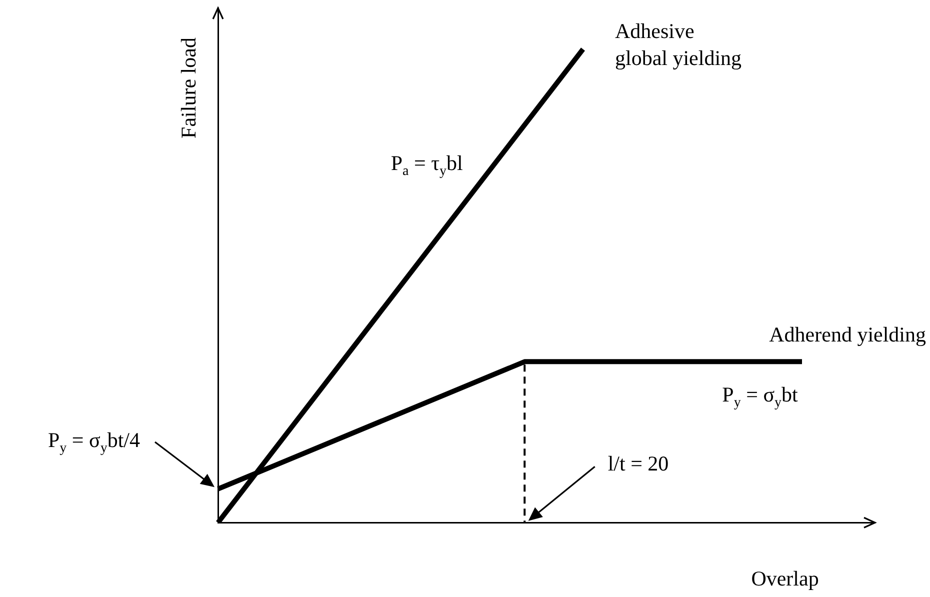 This screenshot has height=597, width=930. Describe the element at coordinates (785, 578) in the screenshot. I see `x-axis-title: Overlap` at that location.